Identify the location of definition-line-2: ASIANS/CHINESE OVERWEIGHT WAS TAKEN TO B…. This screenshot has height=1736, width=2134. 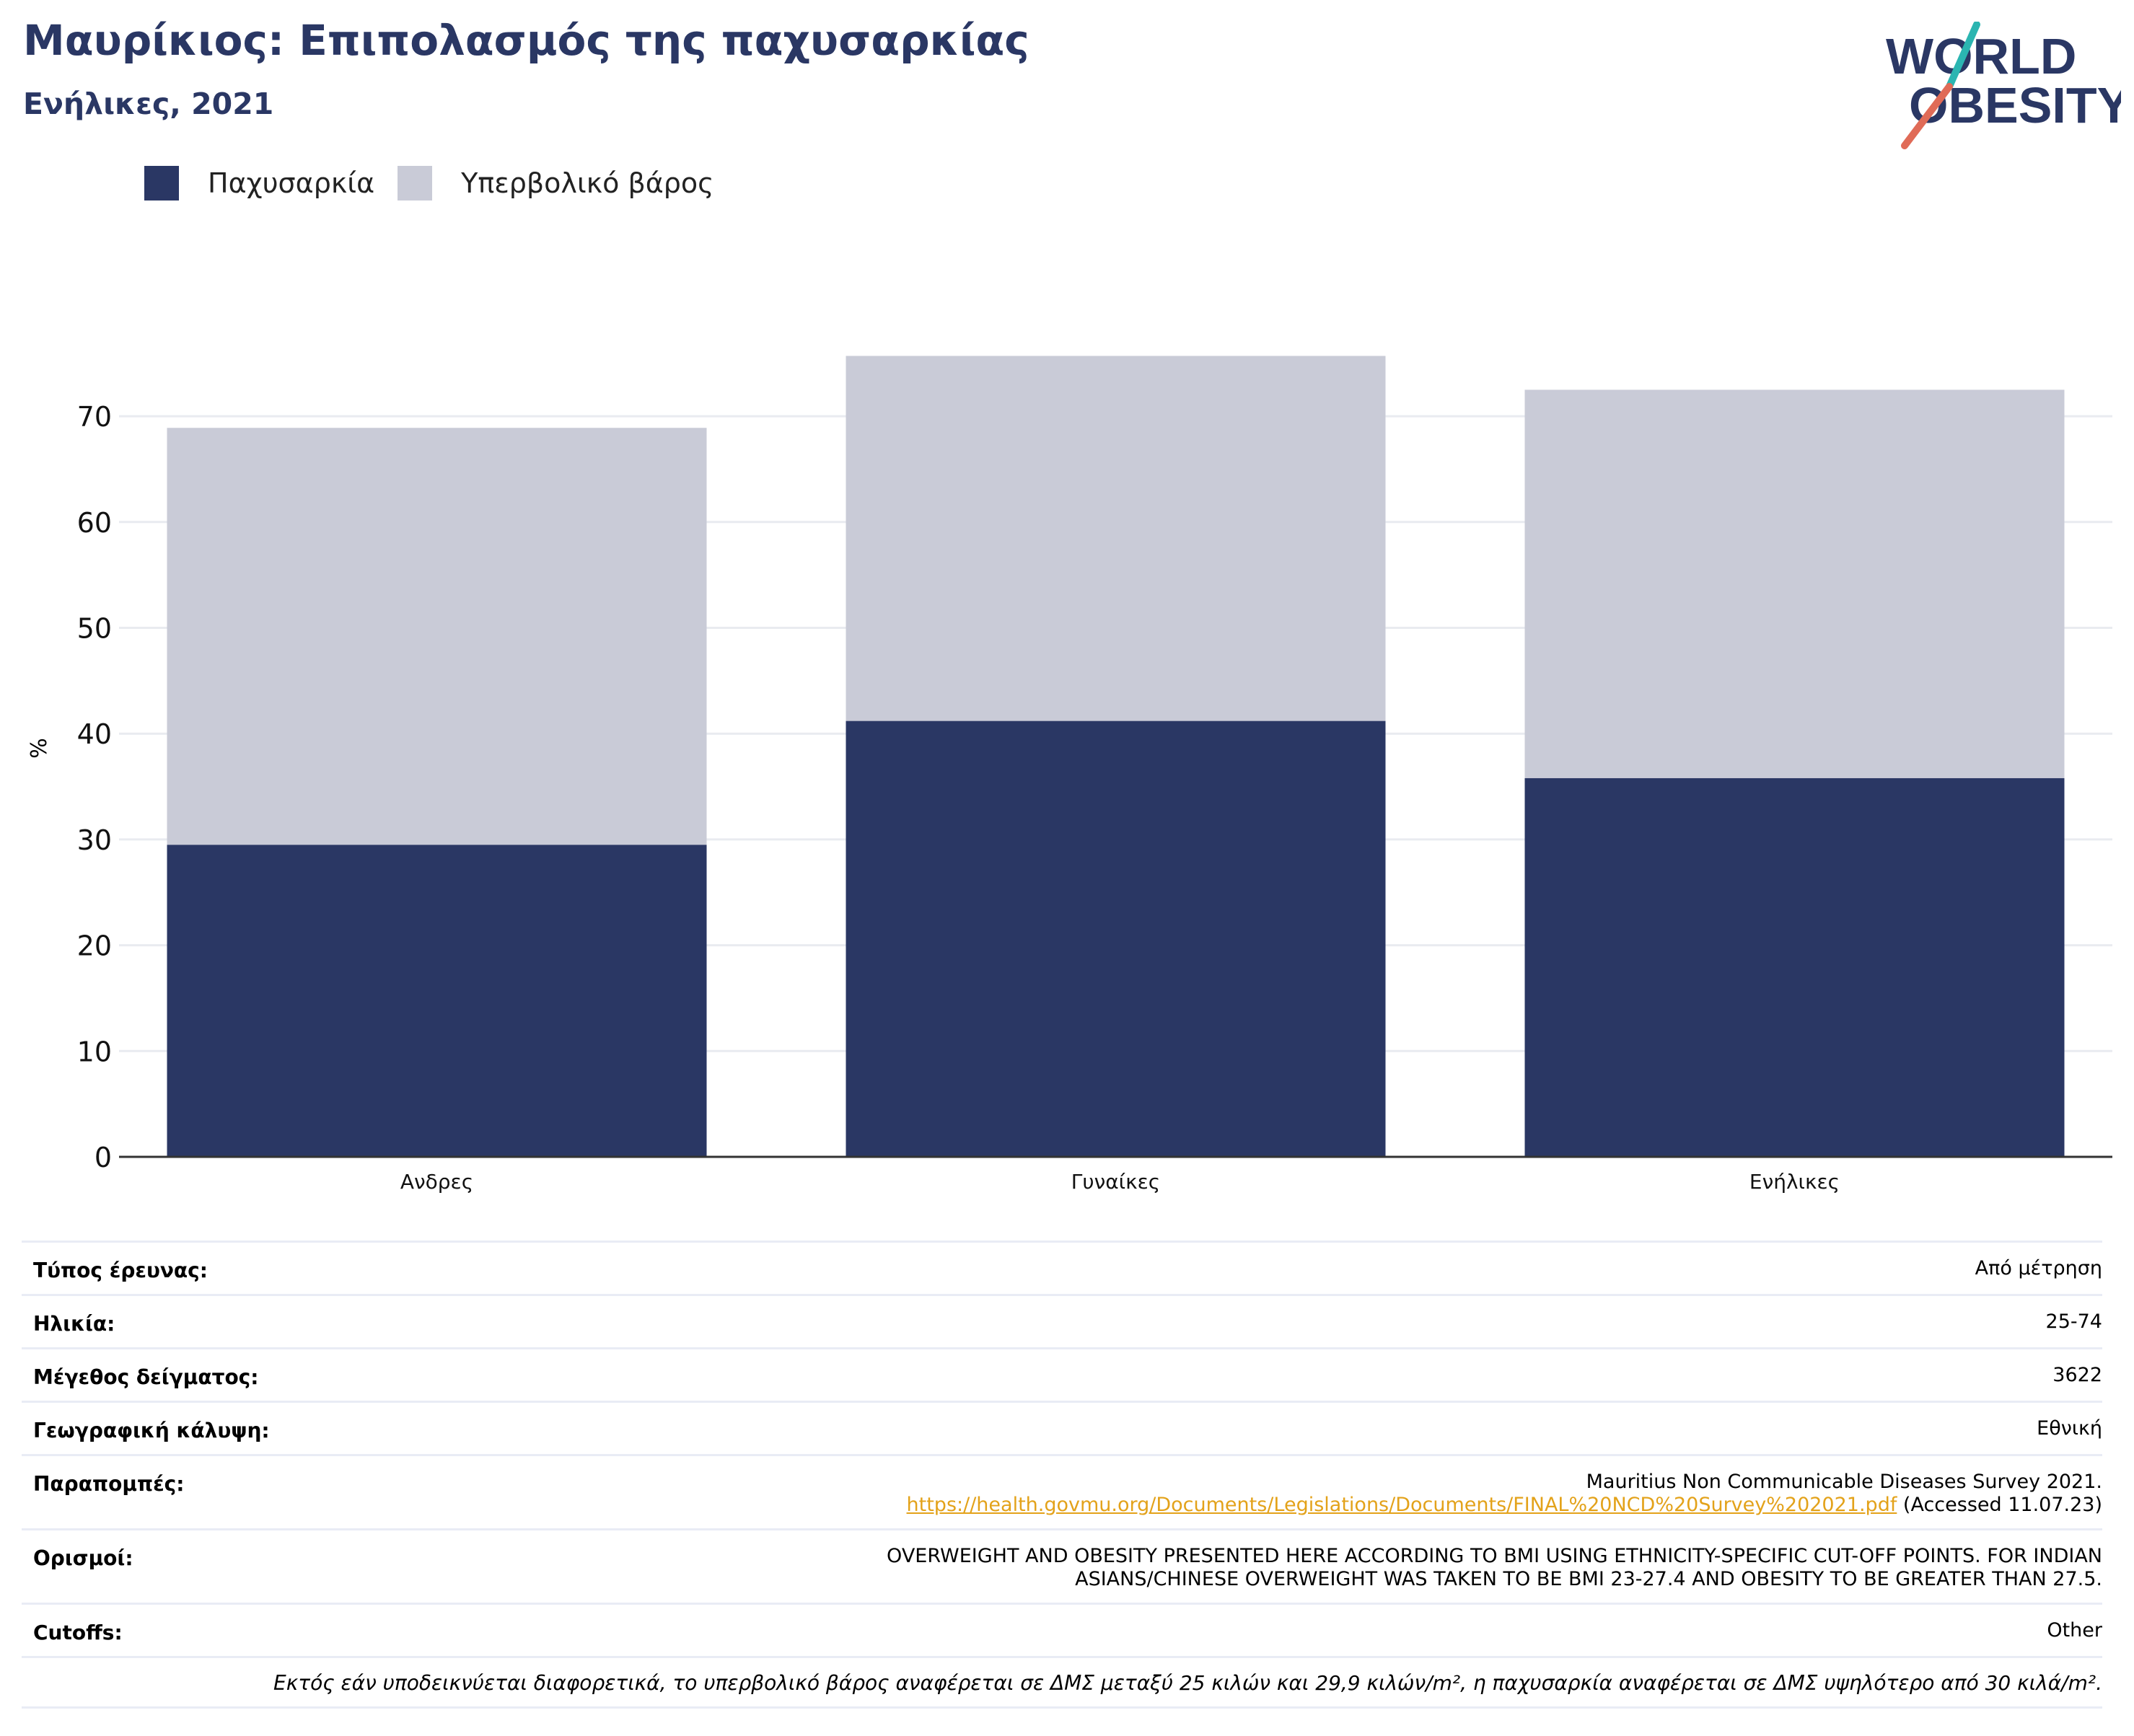
(1588, 1579).